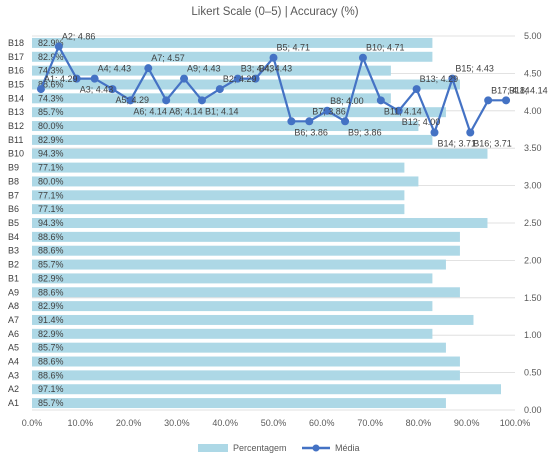  What do you see at coordinates (467, 423) in the screenshot?
I see `x-tick-label: 90.0%` at bounding box center [467, 423].